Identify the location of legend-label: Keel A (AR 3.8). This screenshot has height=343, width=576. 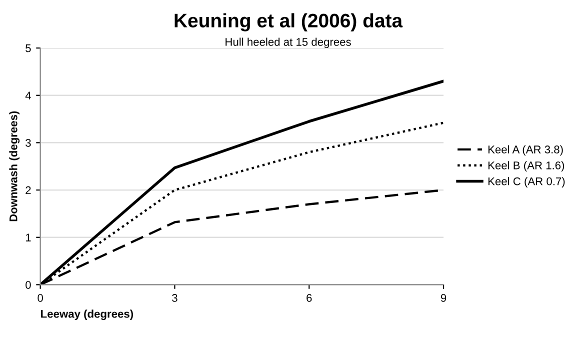
(525, 150).